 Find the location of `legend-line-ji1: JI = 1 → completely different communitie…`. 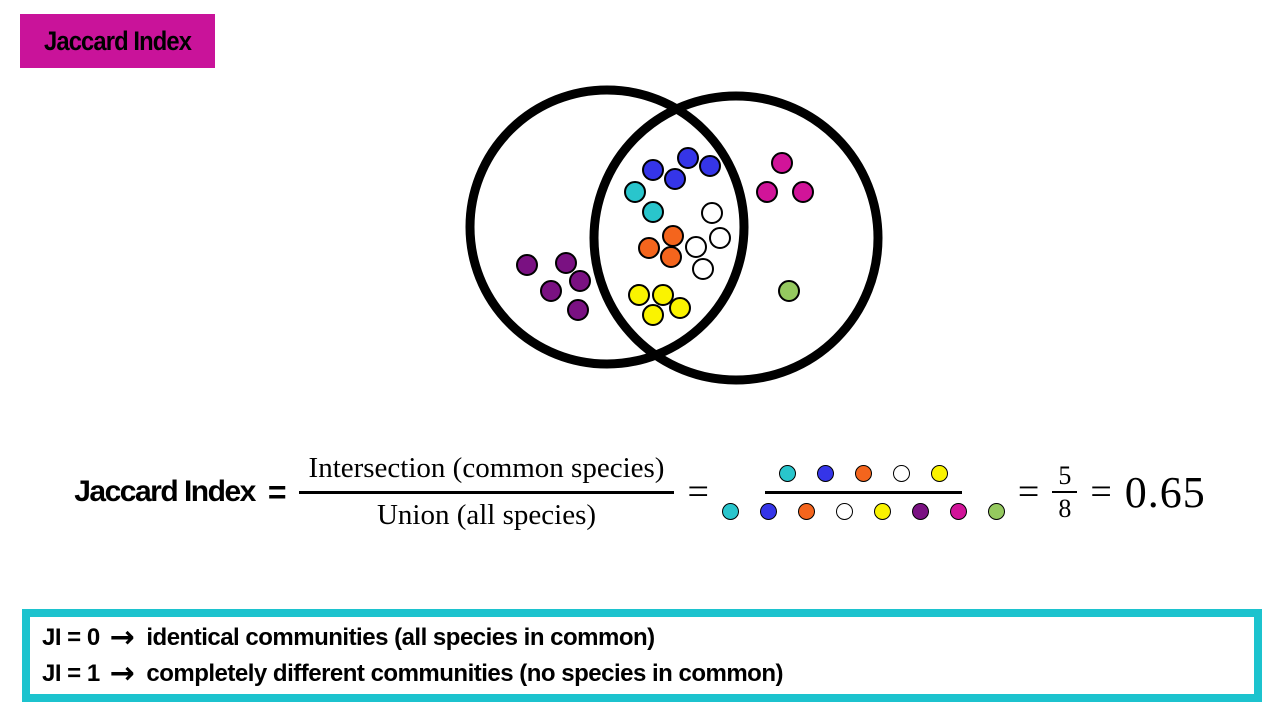

legend-line-ji1: JI = 1 → completely different communitie… is located at coordinates (642, 674).